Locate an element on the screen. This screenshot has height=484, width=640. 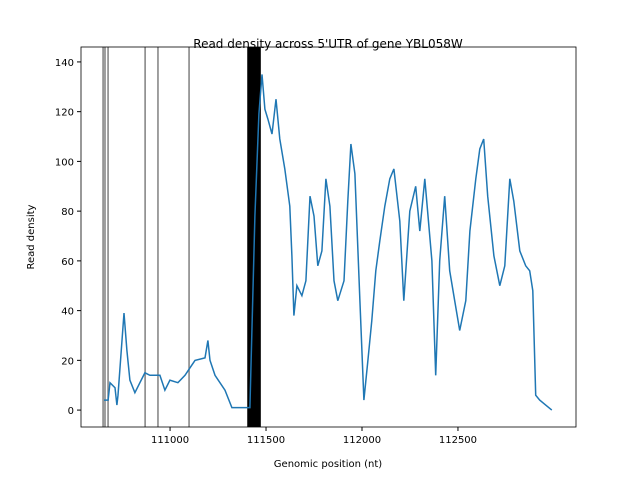
x-axis-label: Genomic position (nt) is located at coordinates (328, 464).